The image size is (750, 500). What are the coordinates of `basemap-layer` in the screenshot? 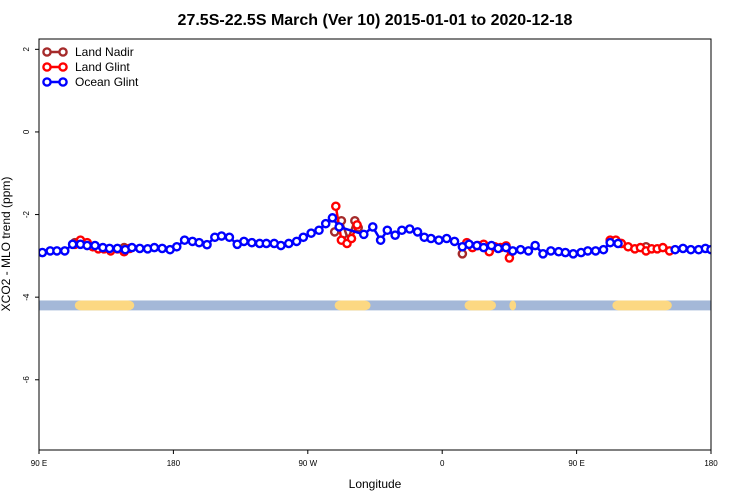 It's located at (375, 305).